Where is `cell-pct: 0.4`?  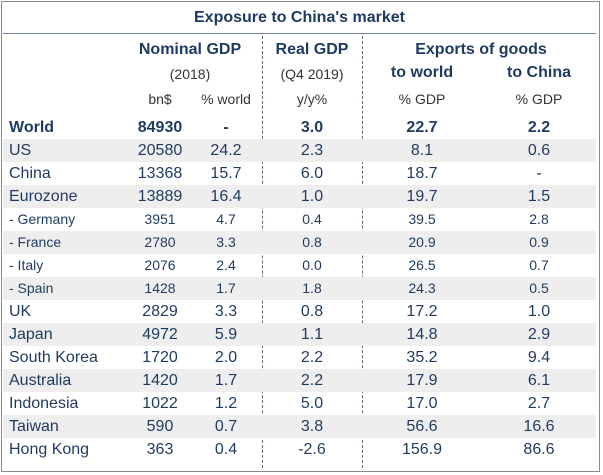
cell-pct: 0.4 is located at coordinates (226, 449).